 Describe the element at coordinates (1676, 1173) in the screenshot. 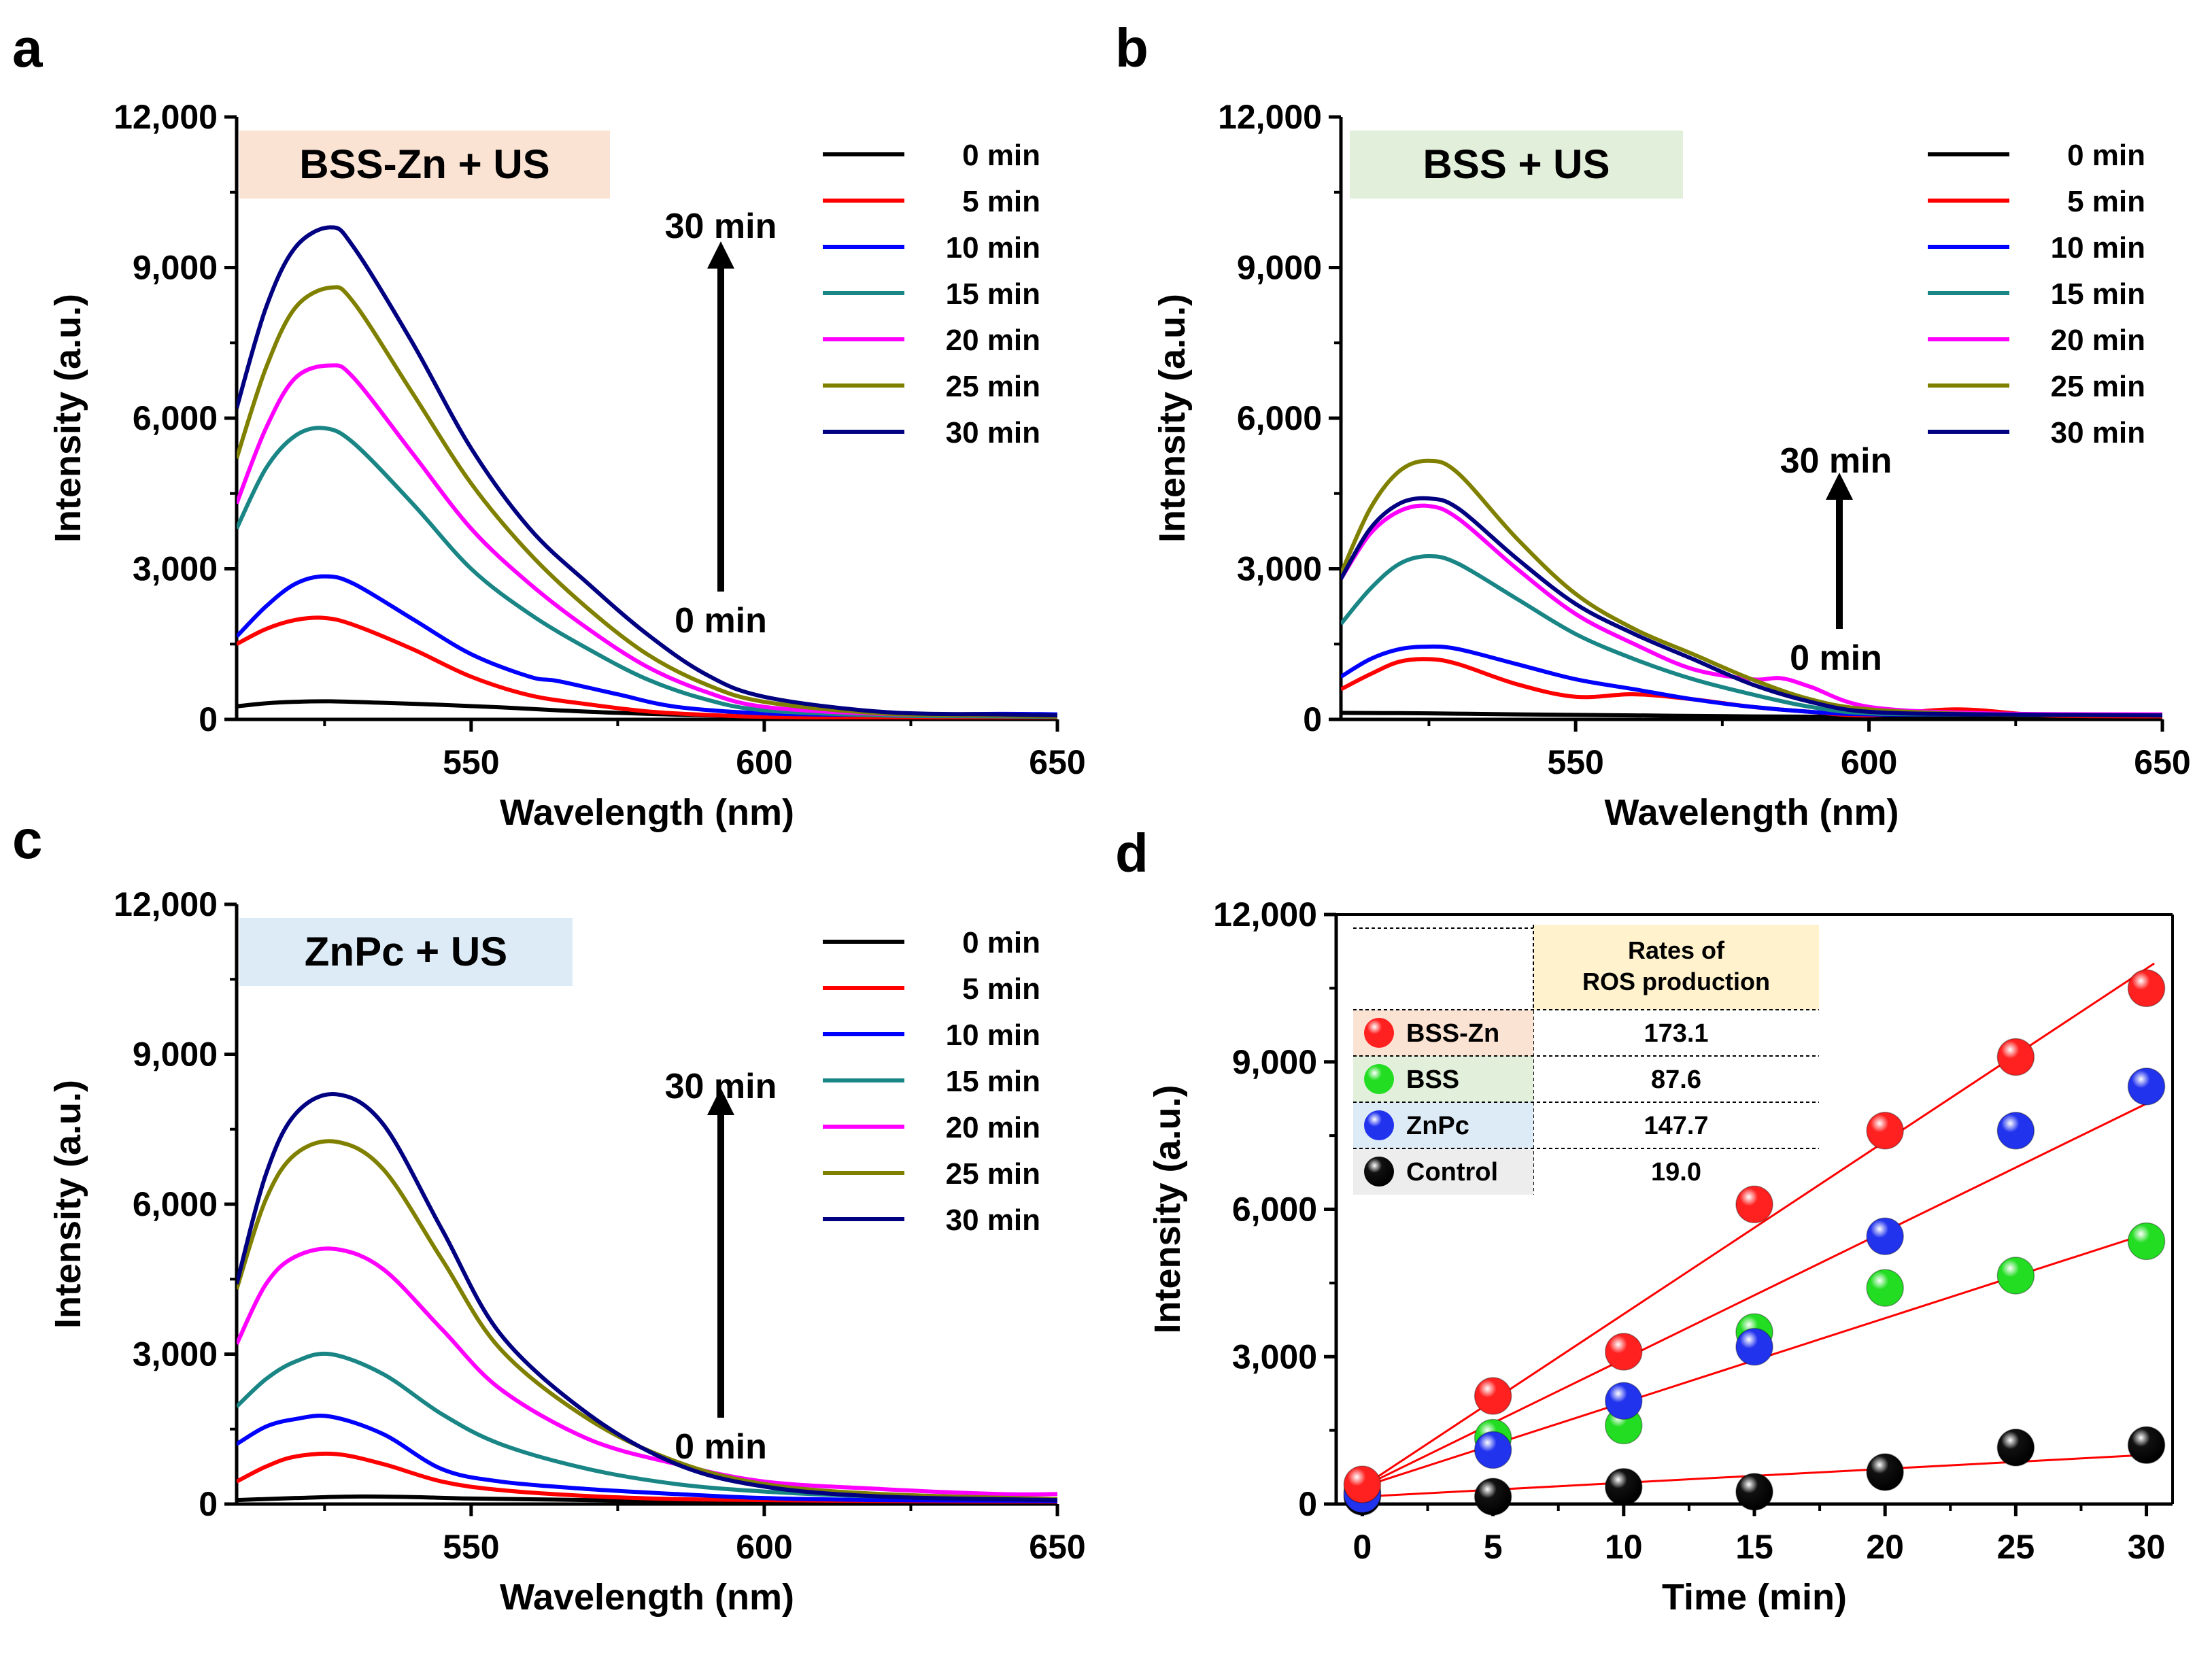

I see `table-row-rate: 19.0` at that location.